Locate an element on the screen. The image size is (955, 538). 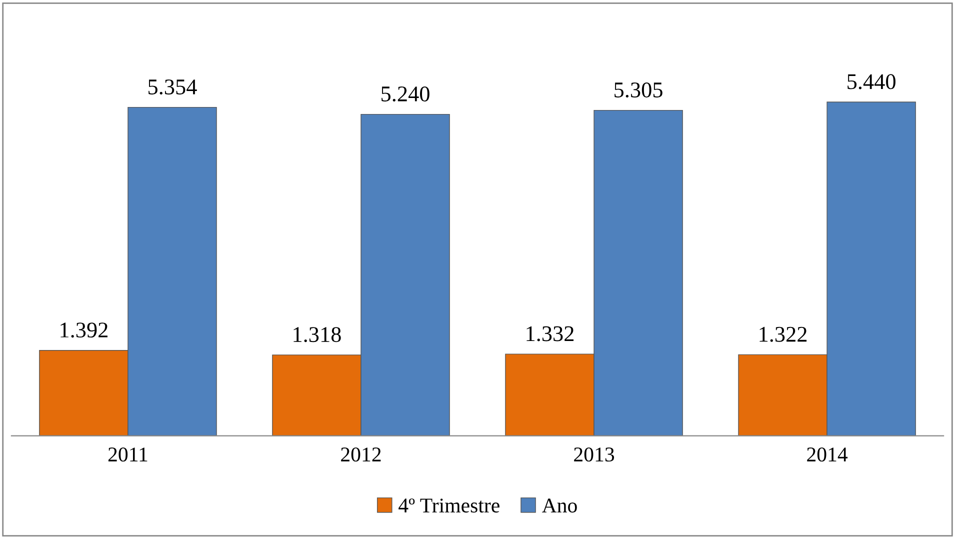
data-label: 5.305 is located at coordinates (638, 90).